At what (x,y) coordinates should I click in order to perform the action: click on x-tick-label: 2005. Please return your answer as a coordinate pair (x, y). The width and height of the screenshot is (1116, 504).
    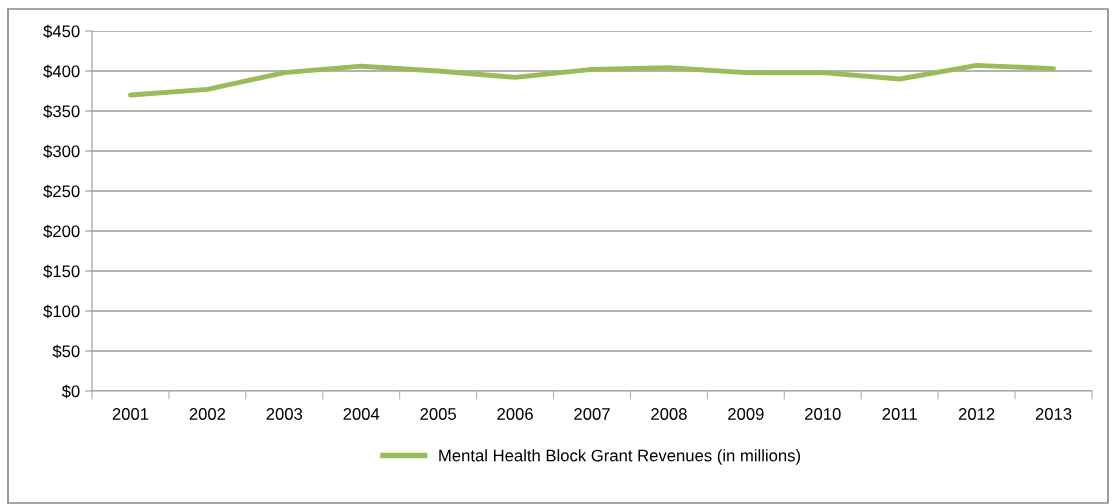
    Looking at the image, I should click on (438, 414).